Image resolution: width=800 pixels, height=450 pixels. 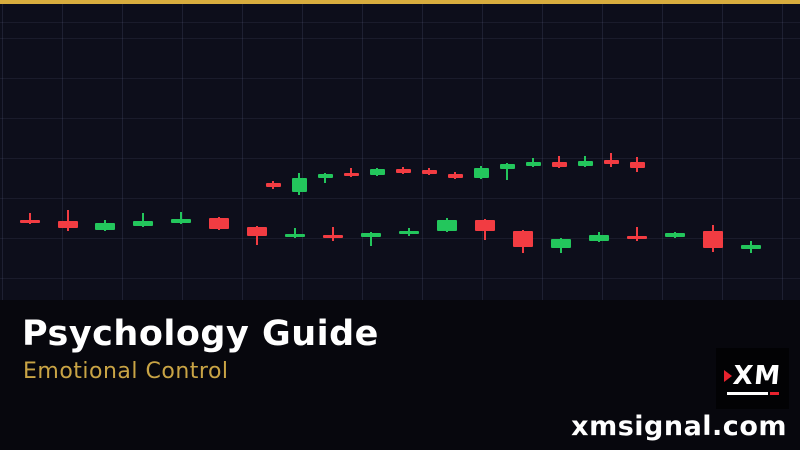 What do you see at coordinates (774, 393) in the screenshot?
I see `xm-logo-underline-red` at bounding box center [774, 393].